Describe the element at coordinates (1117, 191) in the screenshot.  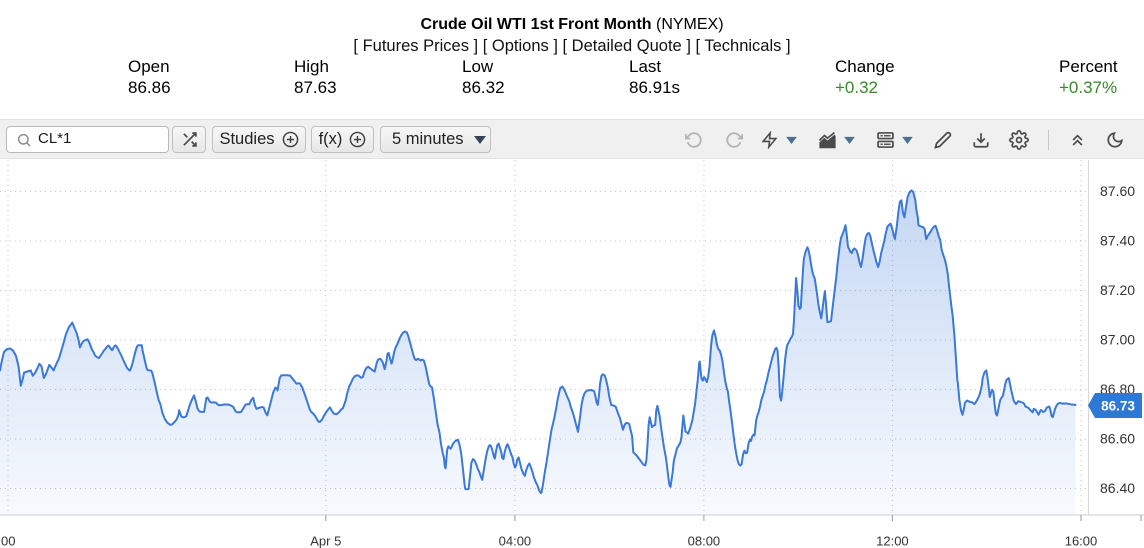
I see `svg-text: 87.60` at that location.